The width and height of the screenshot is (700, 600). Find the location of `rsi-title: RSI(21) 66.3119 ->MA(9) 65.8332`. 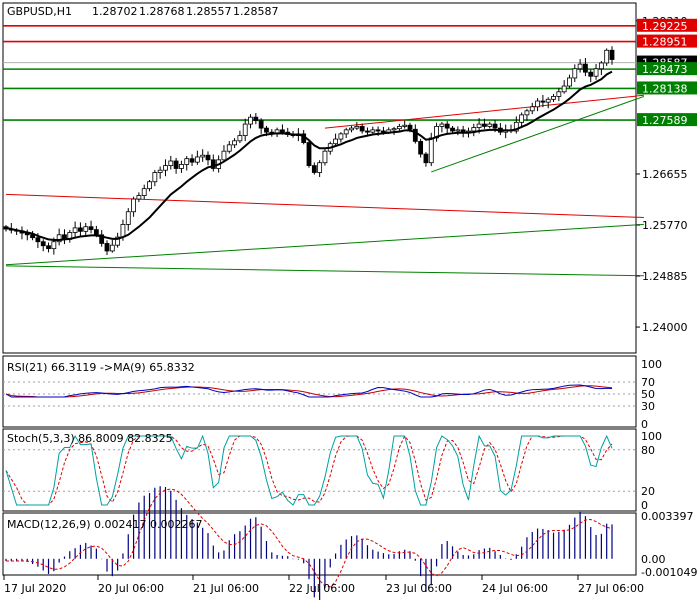

rsi-title: RSI(21) 66.3119 ->MA(9) 65.8332 is located at coordinates (101, 367).